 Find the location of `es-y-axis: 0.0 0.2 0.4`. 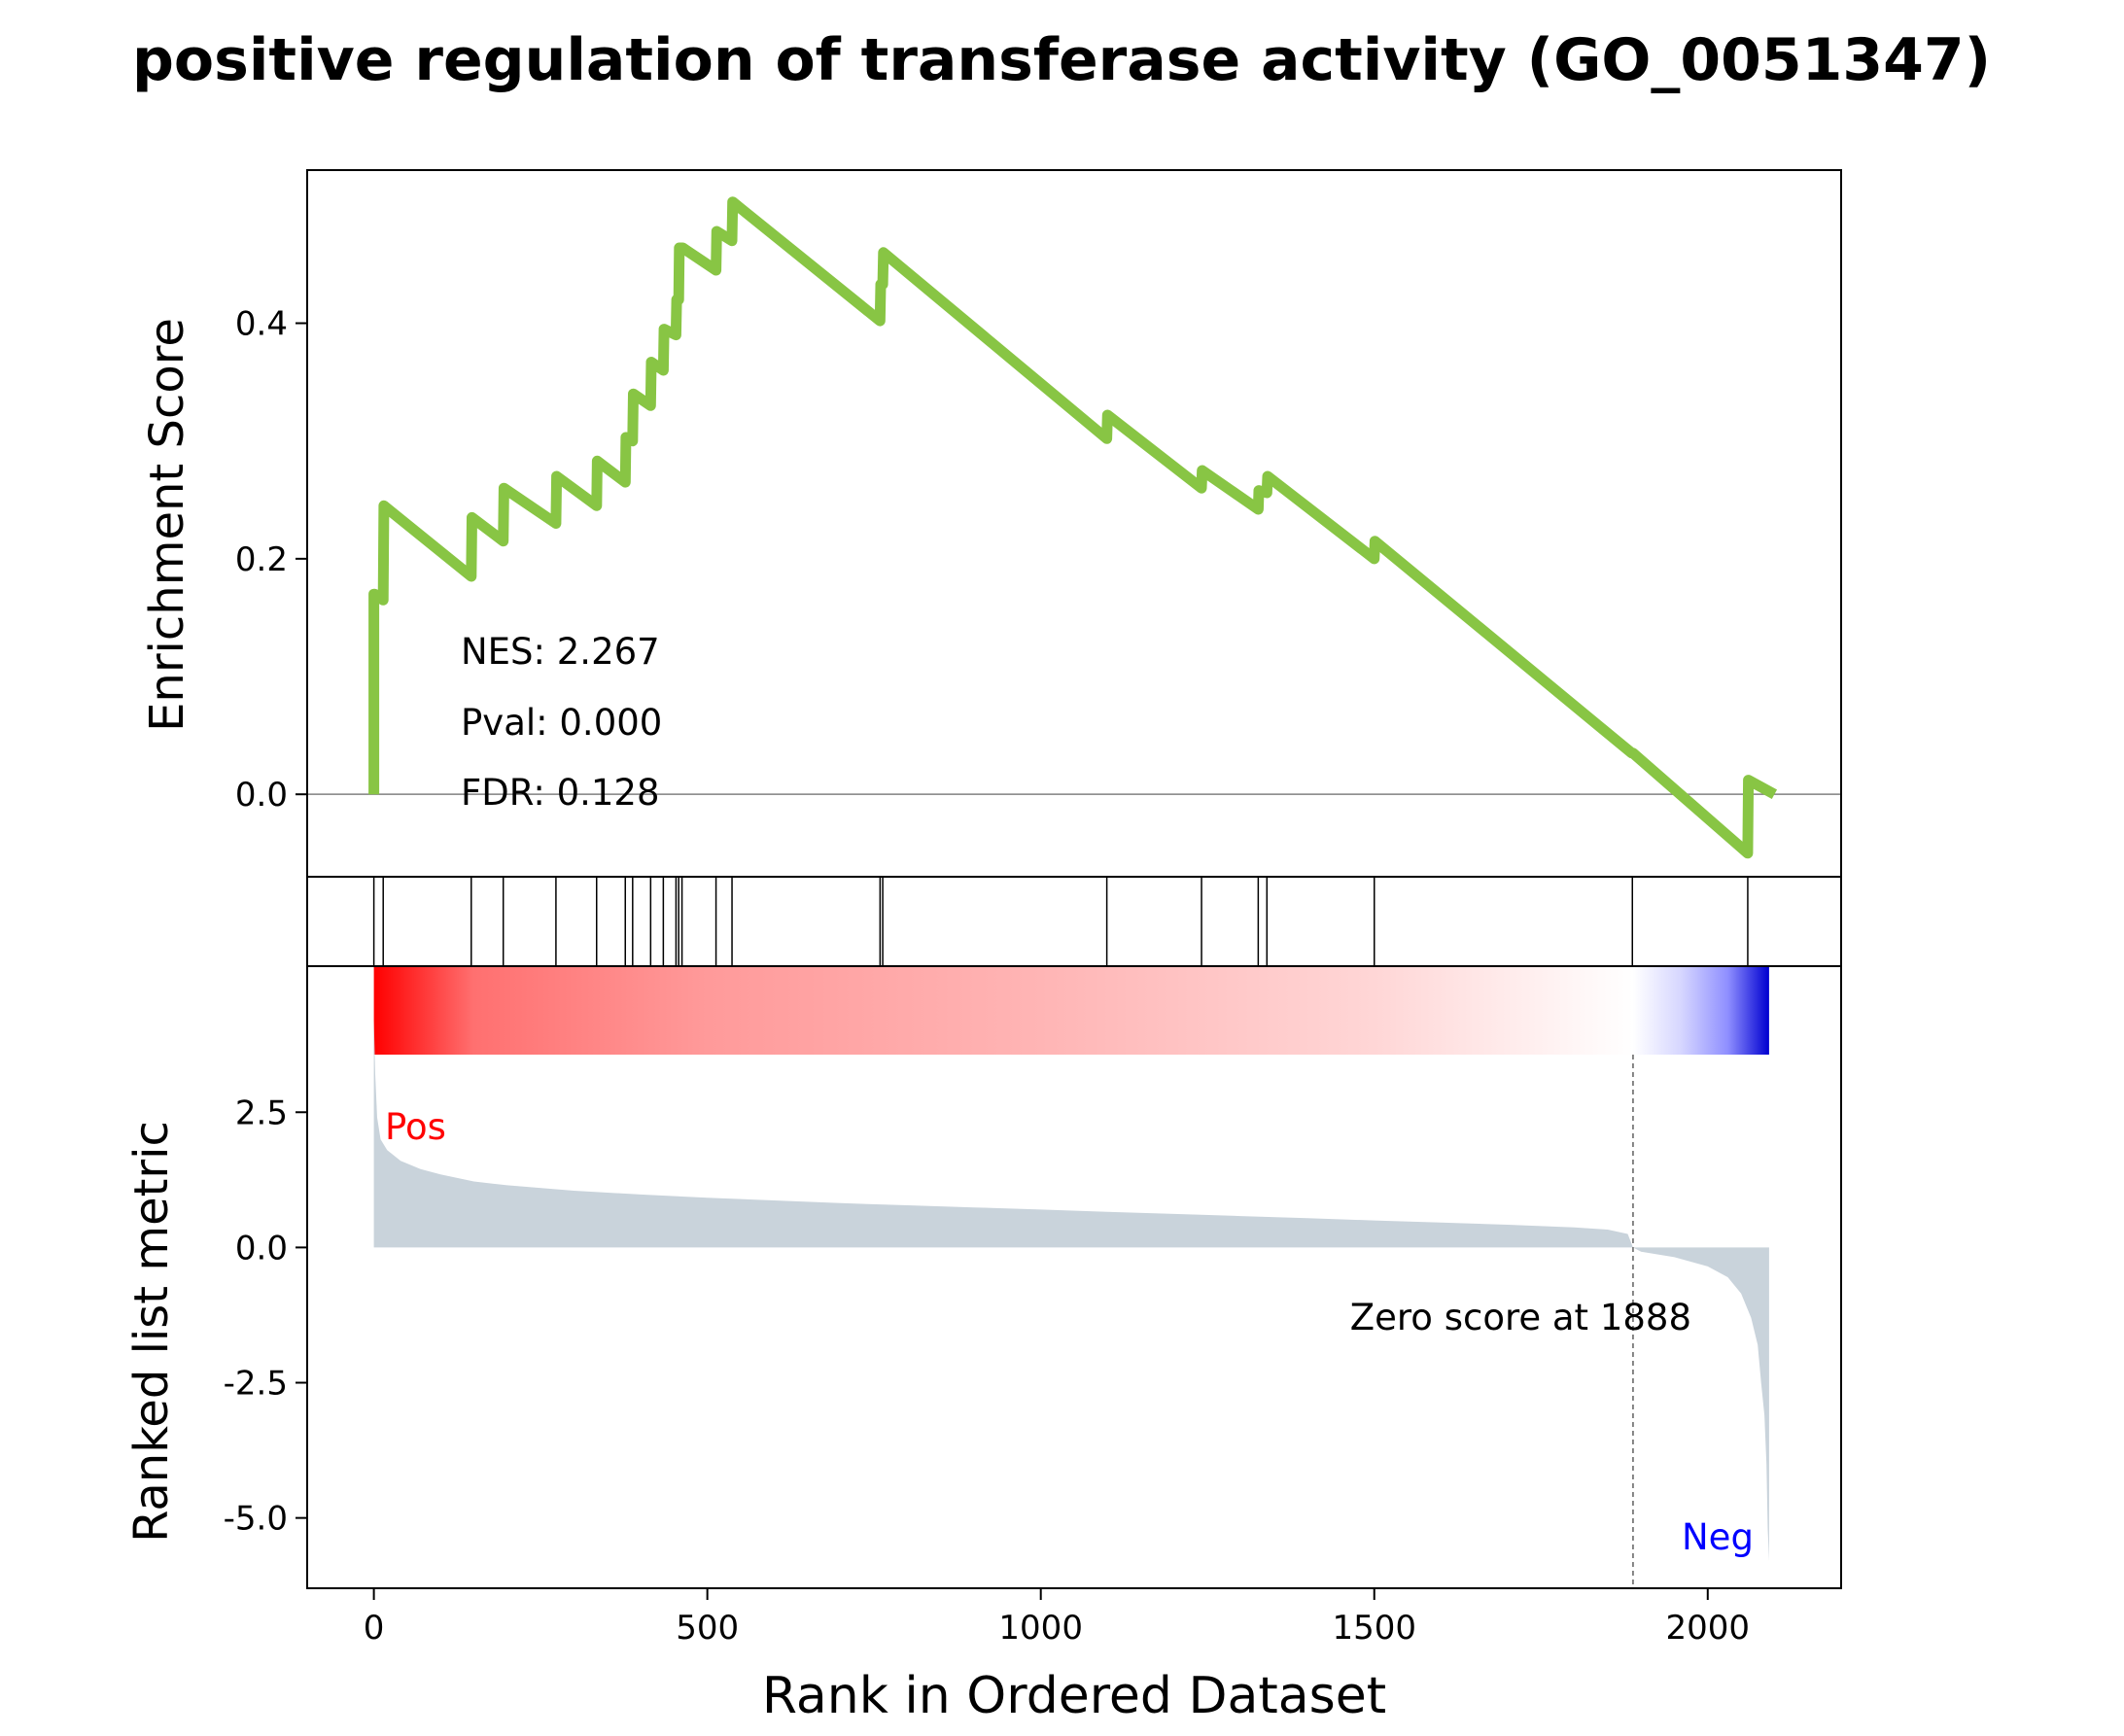

es-y-axis: 0.0 0.2 0.4 is located at coordinates (271, 560).